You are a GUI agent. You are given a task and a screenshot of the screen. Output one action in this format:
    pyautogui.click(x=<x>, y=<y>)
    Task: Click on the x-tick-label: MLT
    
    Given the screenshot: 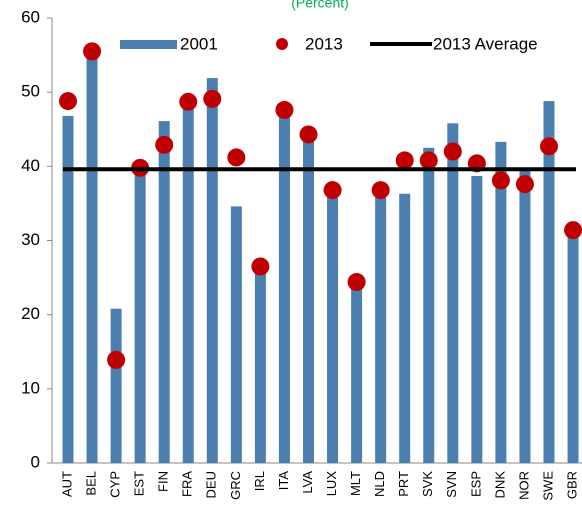 What is the action you would take?
    pyautogui.click(x=355, y=483)
    